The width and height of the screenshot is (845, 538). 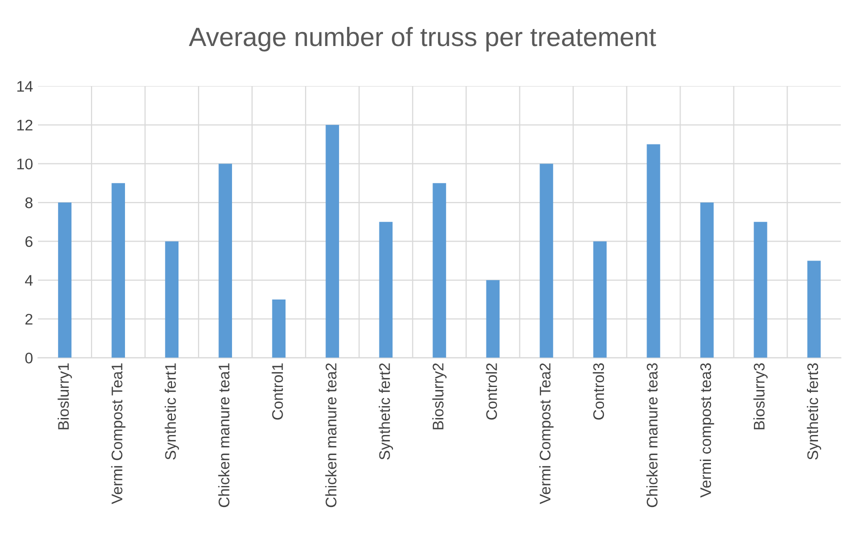 What do you see at coordinates (25, 164) in the screenshot?
I see `y-tick-label: 10` at bounding box center [25, 164].